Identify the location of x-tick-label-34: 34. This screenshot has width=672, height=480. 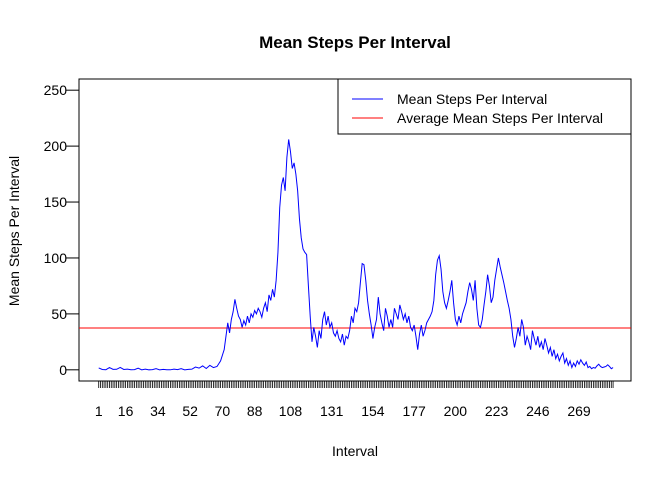
(158, 411).